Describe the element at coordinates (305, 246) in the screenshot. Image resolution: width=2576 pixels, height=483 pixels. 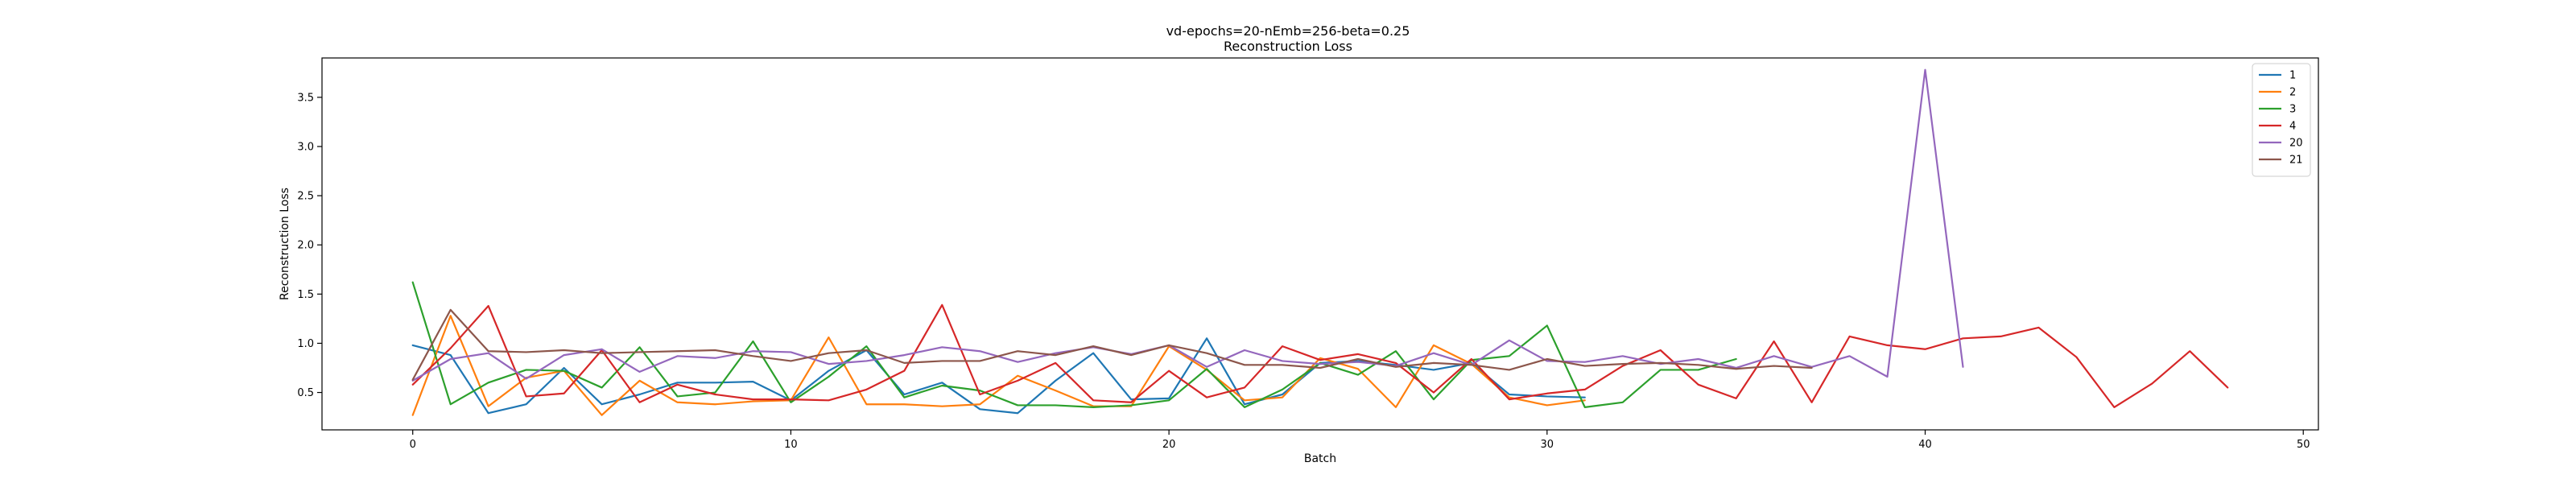
I see `y-tick-label: 2.0` at that location.